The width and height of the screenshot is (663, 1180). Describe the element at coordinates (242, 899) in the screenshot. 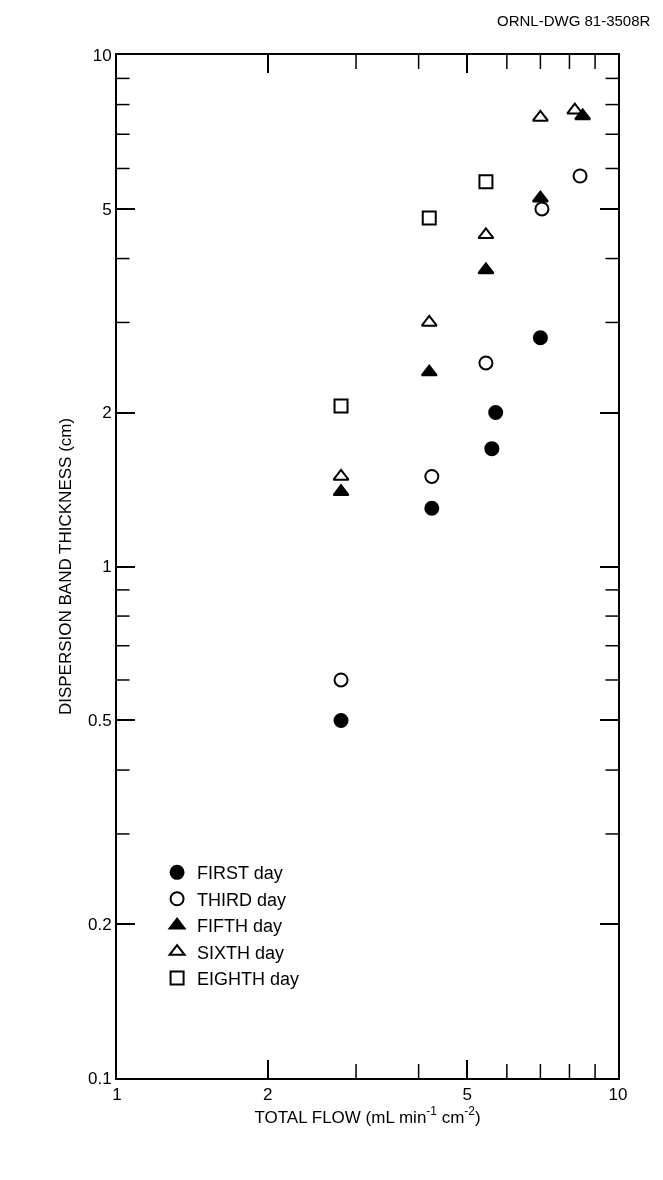

I see `legend-label: THIRD day` at that location.